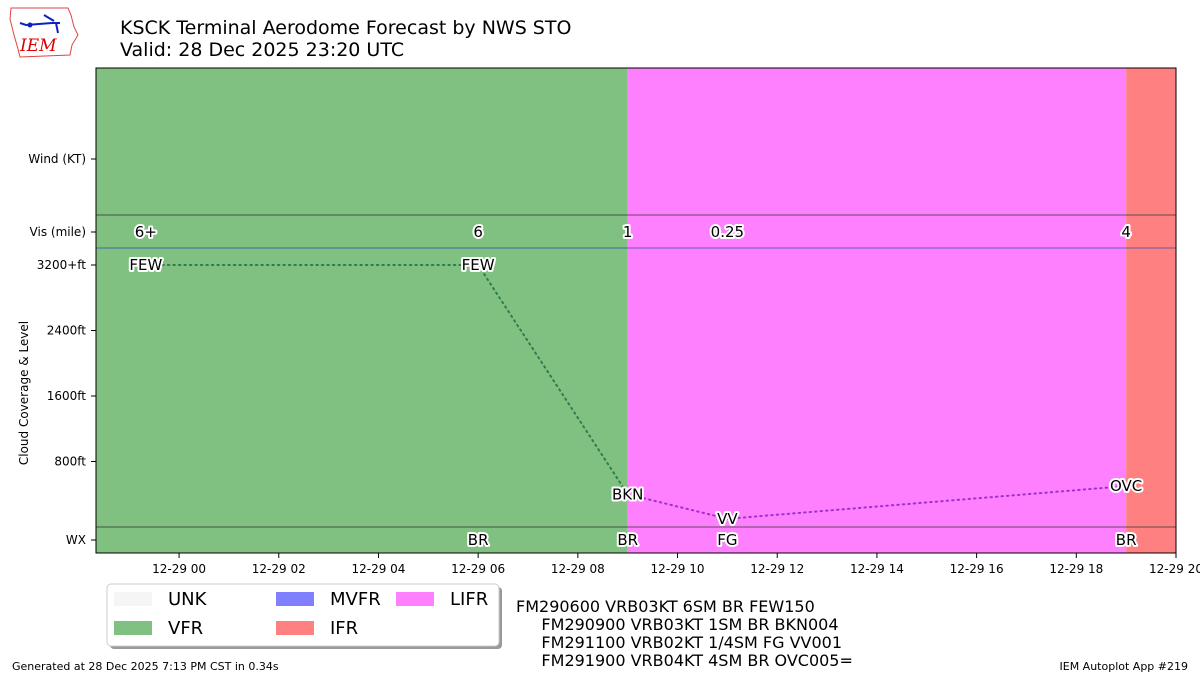 This screenshot has width=1200, height=675. What do you see at coordinates (679, 642) in the screenshot?
I see `taf-line: FM291100 VRB02KT 1/4SM FG VV001` at bounding box center [679, 642].